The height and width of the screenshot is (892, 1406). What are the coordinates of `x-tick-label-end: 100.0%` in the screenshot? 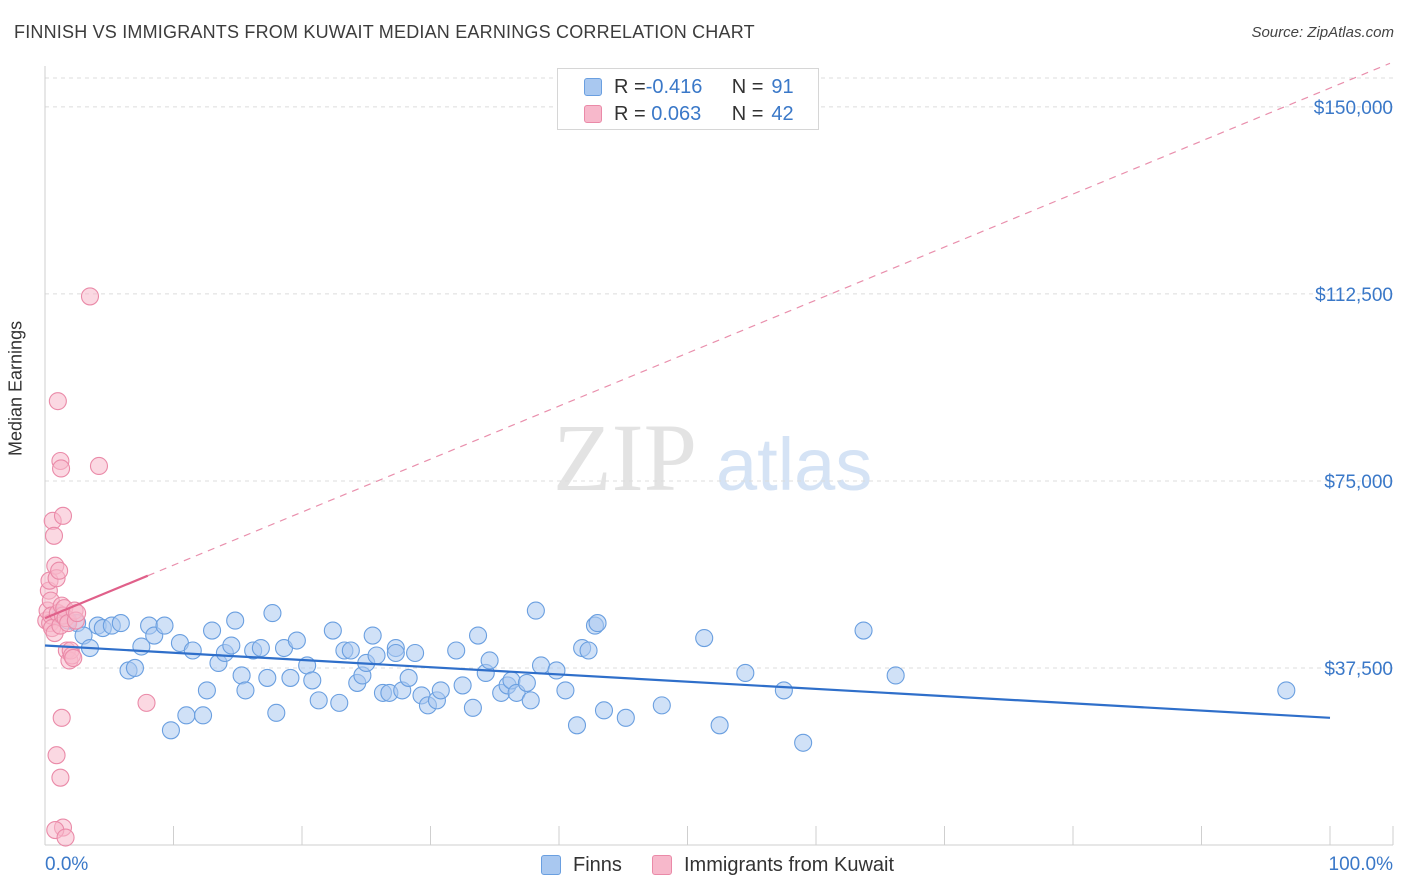 It's located at (1361, 864).